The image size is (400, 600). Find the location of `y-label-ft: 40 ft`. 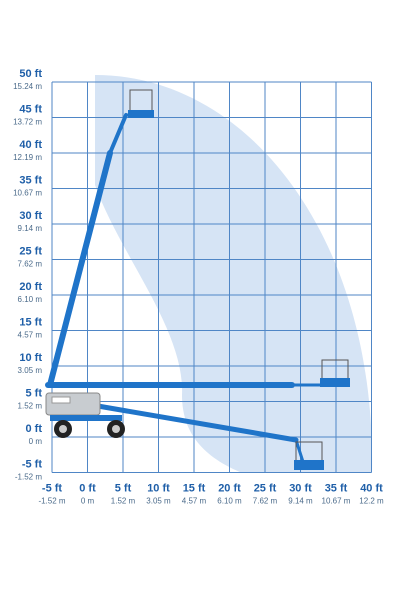

y-label-ft: 40 ft is located at coordinates (30, 145).